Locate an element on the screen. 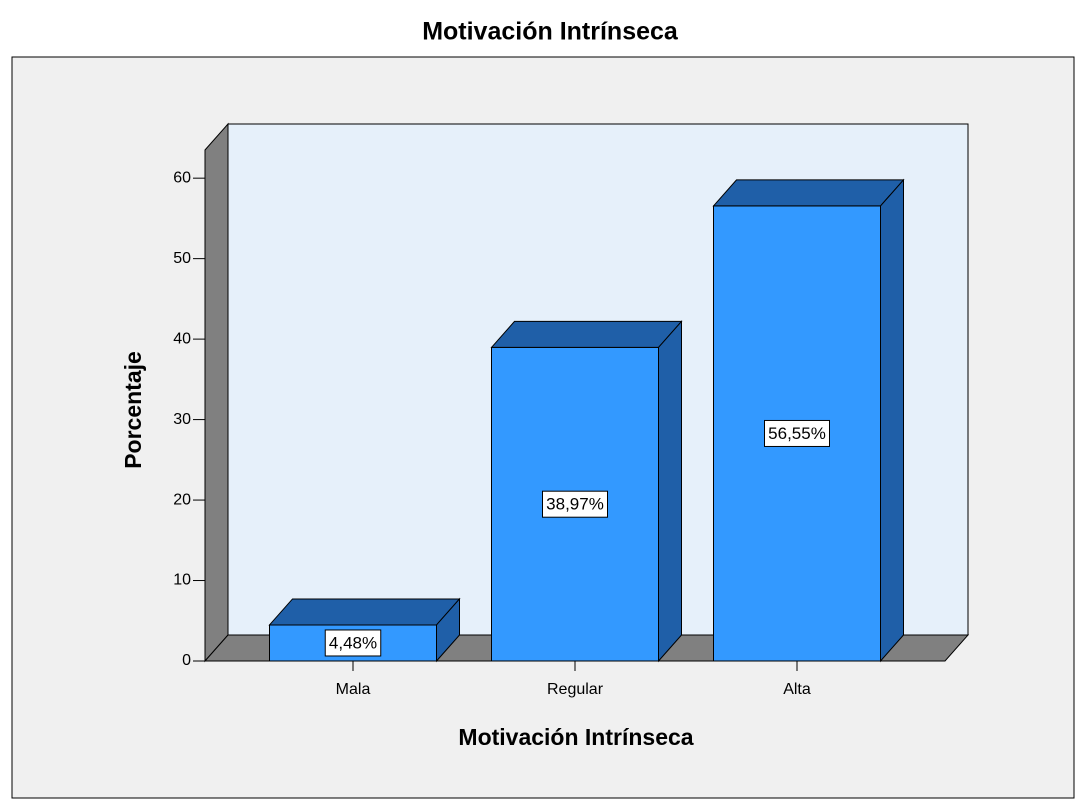 This screenshot has height=799, width=1075. chart-title: Motivación Intrínseca is located at coordinates (550, 32).